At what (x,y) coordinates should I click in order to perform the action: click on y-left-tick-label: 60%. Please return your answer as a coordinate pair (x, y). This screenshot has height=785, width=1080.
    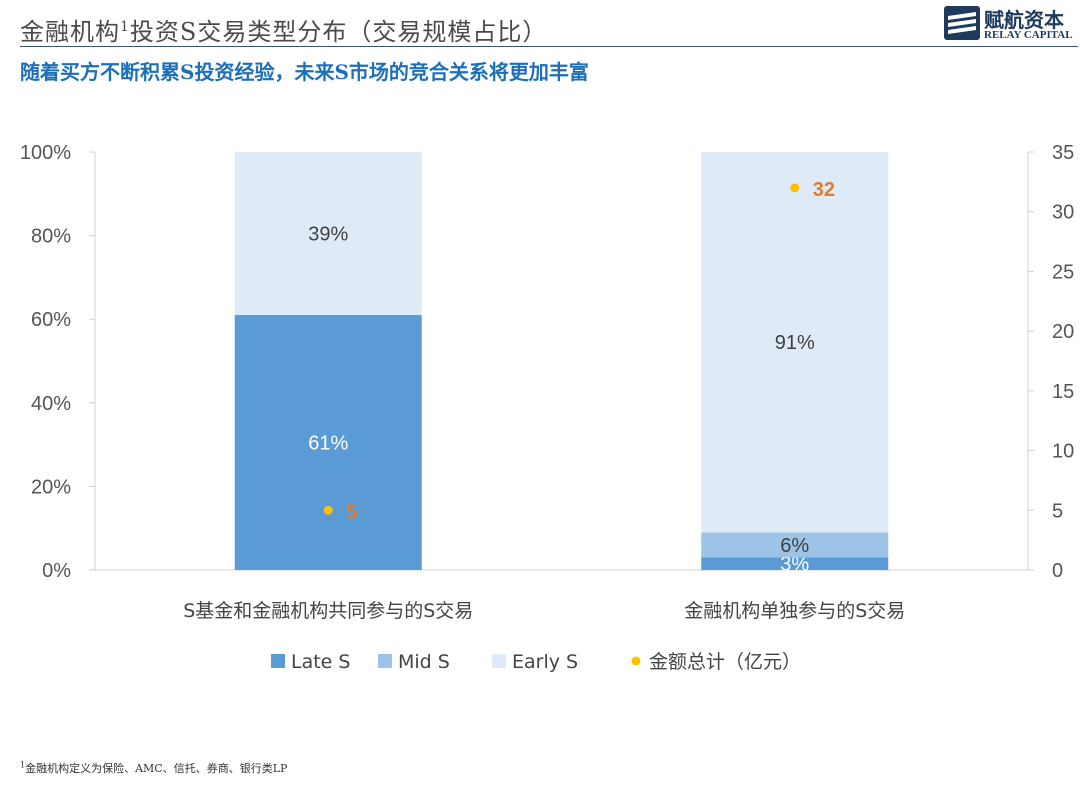
    Looking at the image, I should click on (51, 320).